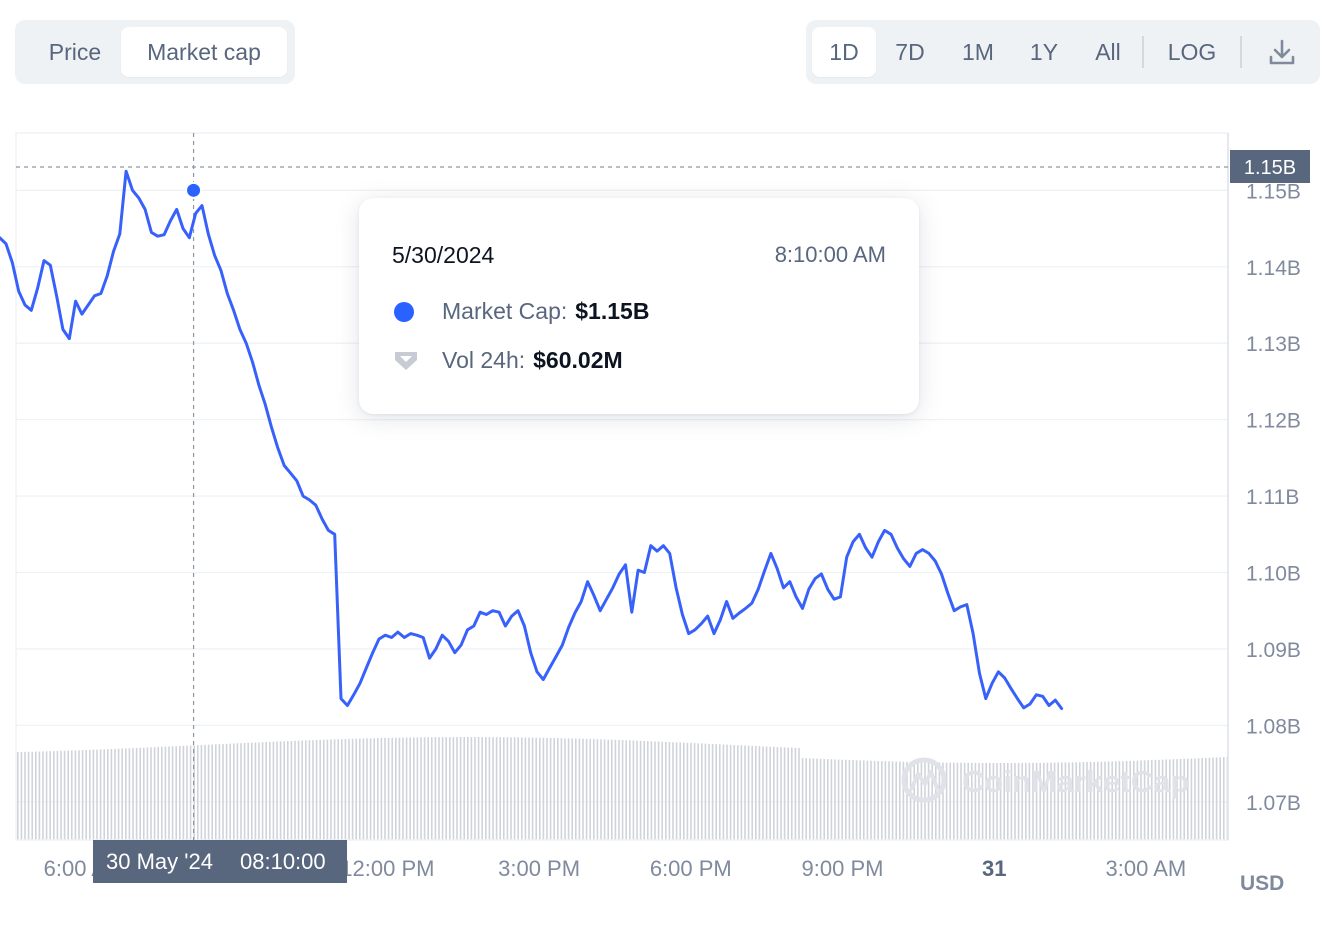 Image resolution: width=1324 pixels, height=929 pixels. I want to click on tooltip-date: 5/30/2024, so click(443, 255).